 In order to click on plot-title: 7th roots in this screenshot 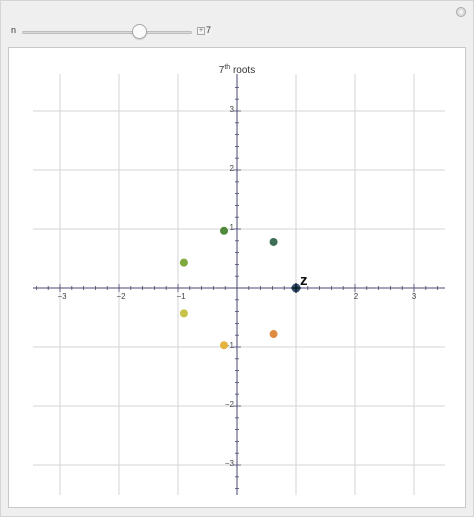, I will do `click(237, 70)`.